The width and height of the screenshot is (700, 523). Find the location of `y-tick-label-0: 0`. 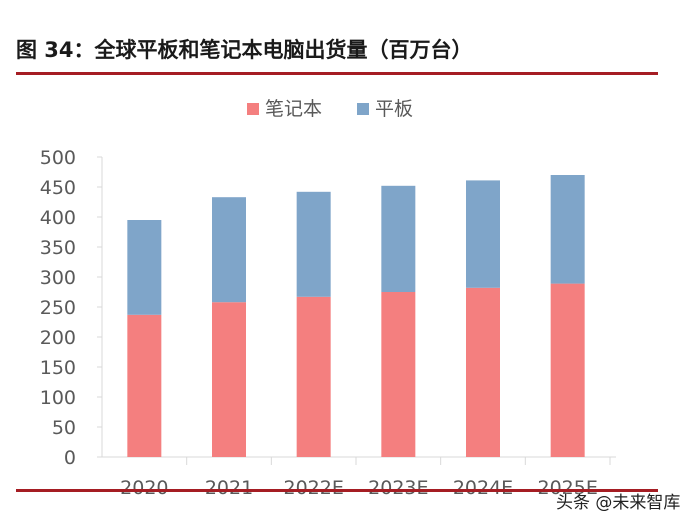

y-tick-label-0: 0 is located at coordinates (70, 458).